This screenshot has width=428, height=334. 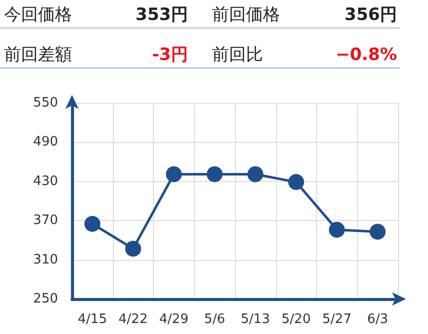 I want to click on y-tick-label: 550, so click(x=45, y=103).